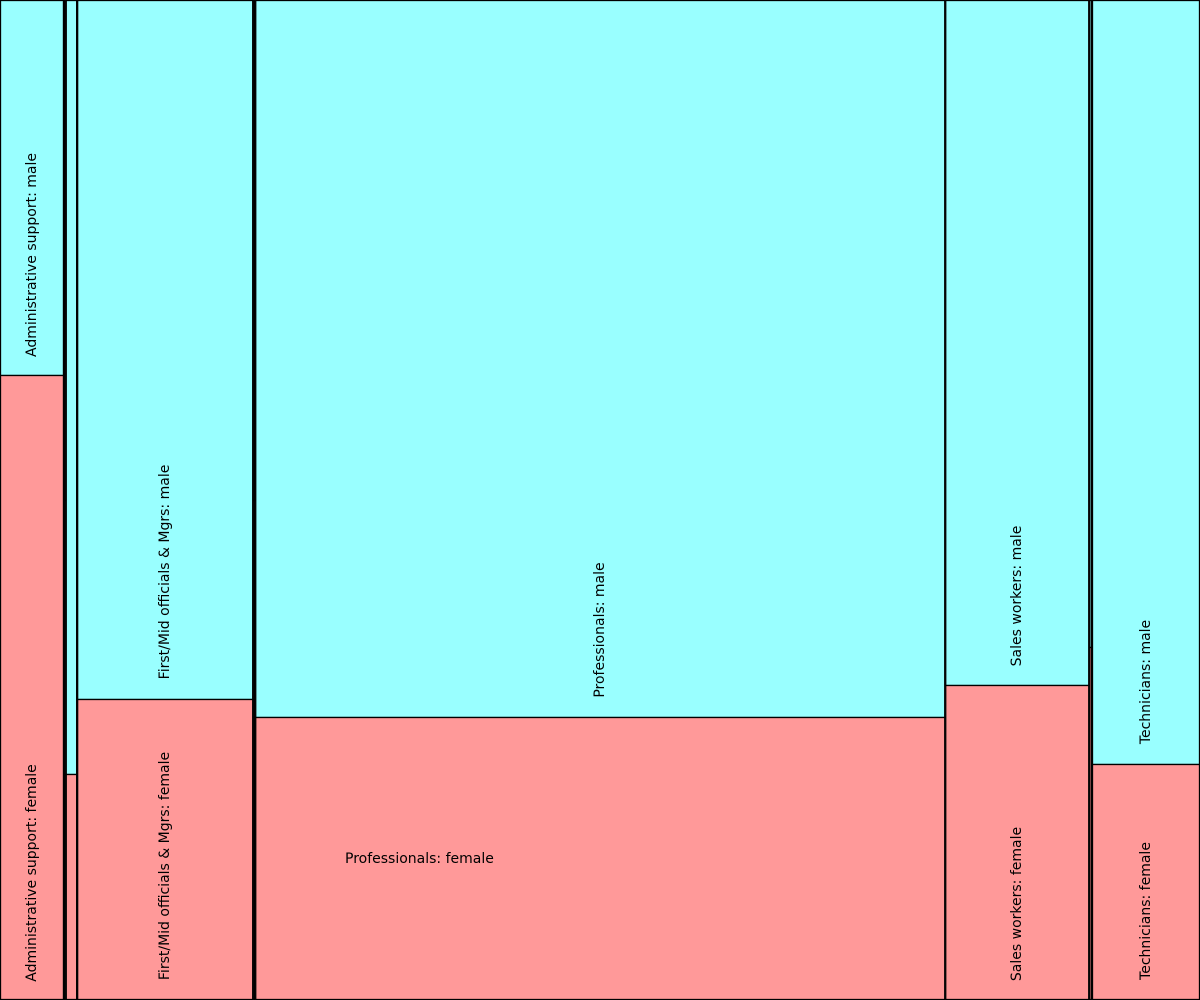  Describe the element at coordinates (1146, 682) in the screenshot. I see `tile-label-male: Technicians: male` at that location.